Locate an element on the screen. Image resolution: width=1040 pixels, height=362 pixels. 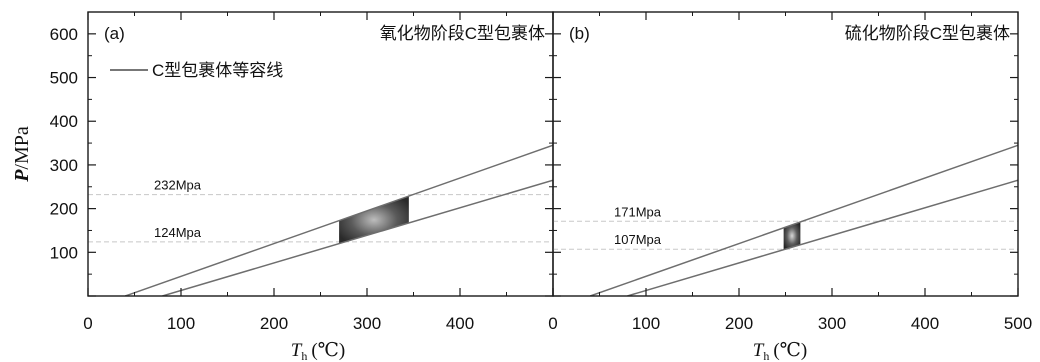
panel-a-tag: (a) is located at coordinates (114, 33).